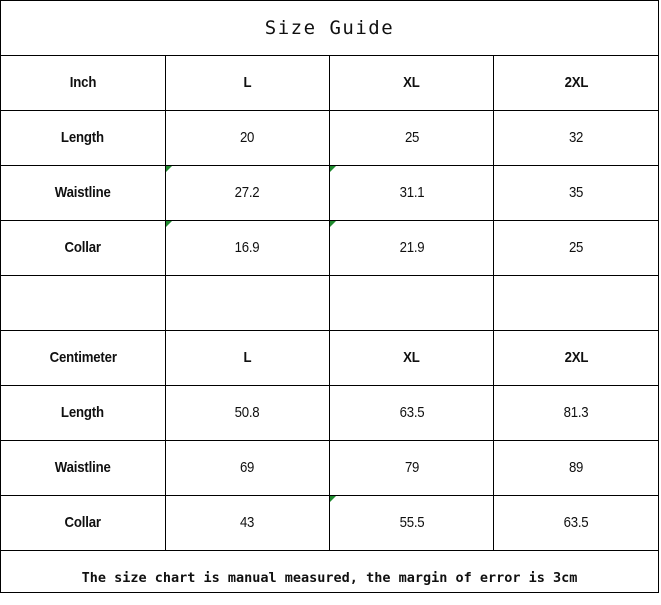 This screenshot has width=661, height=605. What do you see at coordinates (247, 468) in the screenshot?
I see `cell-waistline-l-cm: 69` at bounding box center [247, 468].